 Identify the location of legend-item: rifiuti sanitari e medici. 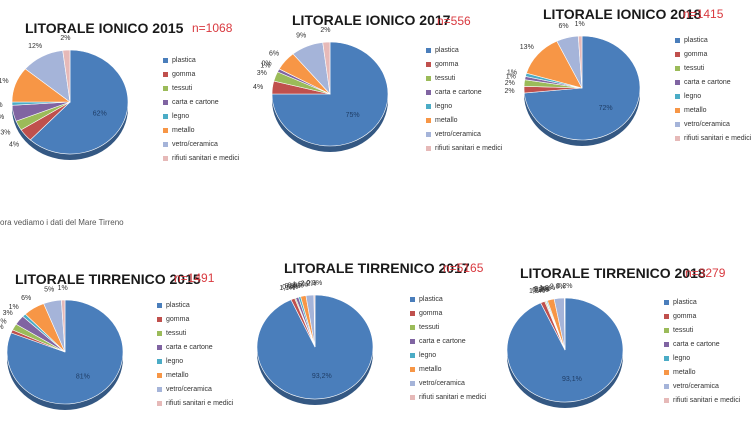
(713, 138).